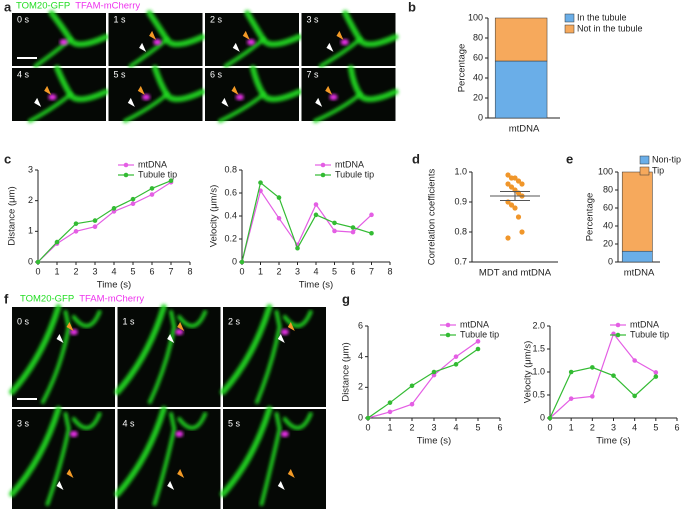 This screenshot has height=512, width=681. Describe the element at coordinates (216, 74) in the screenshot. I see `frame-time: 6 s` at that location.